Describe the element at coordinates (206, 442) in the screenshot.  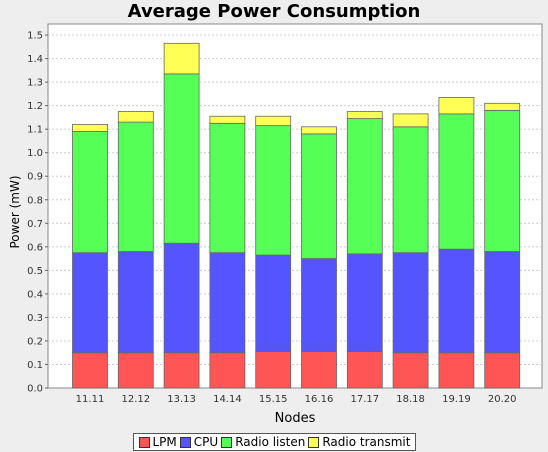
I see `legend-label: CPU` at that location.